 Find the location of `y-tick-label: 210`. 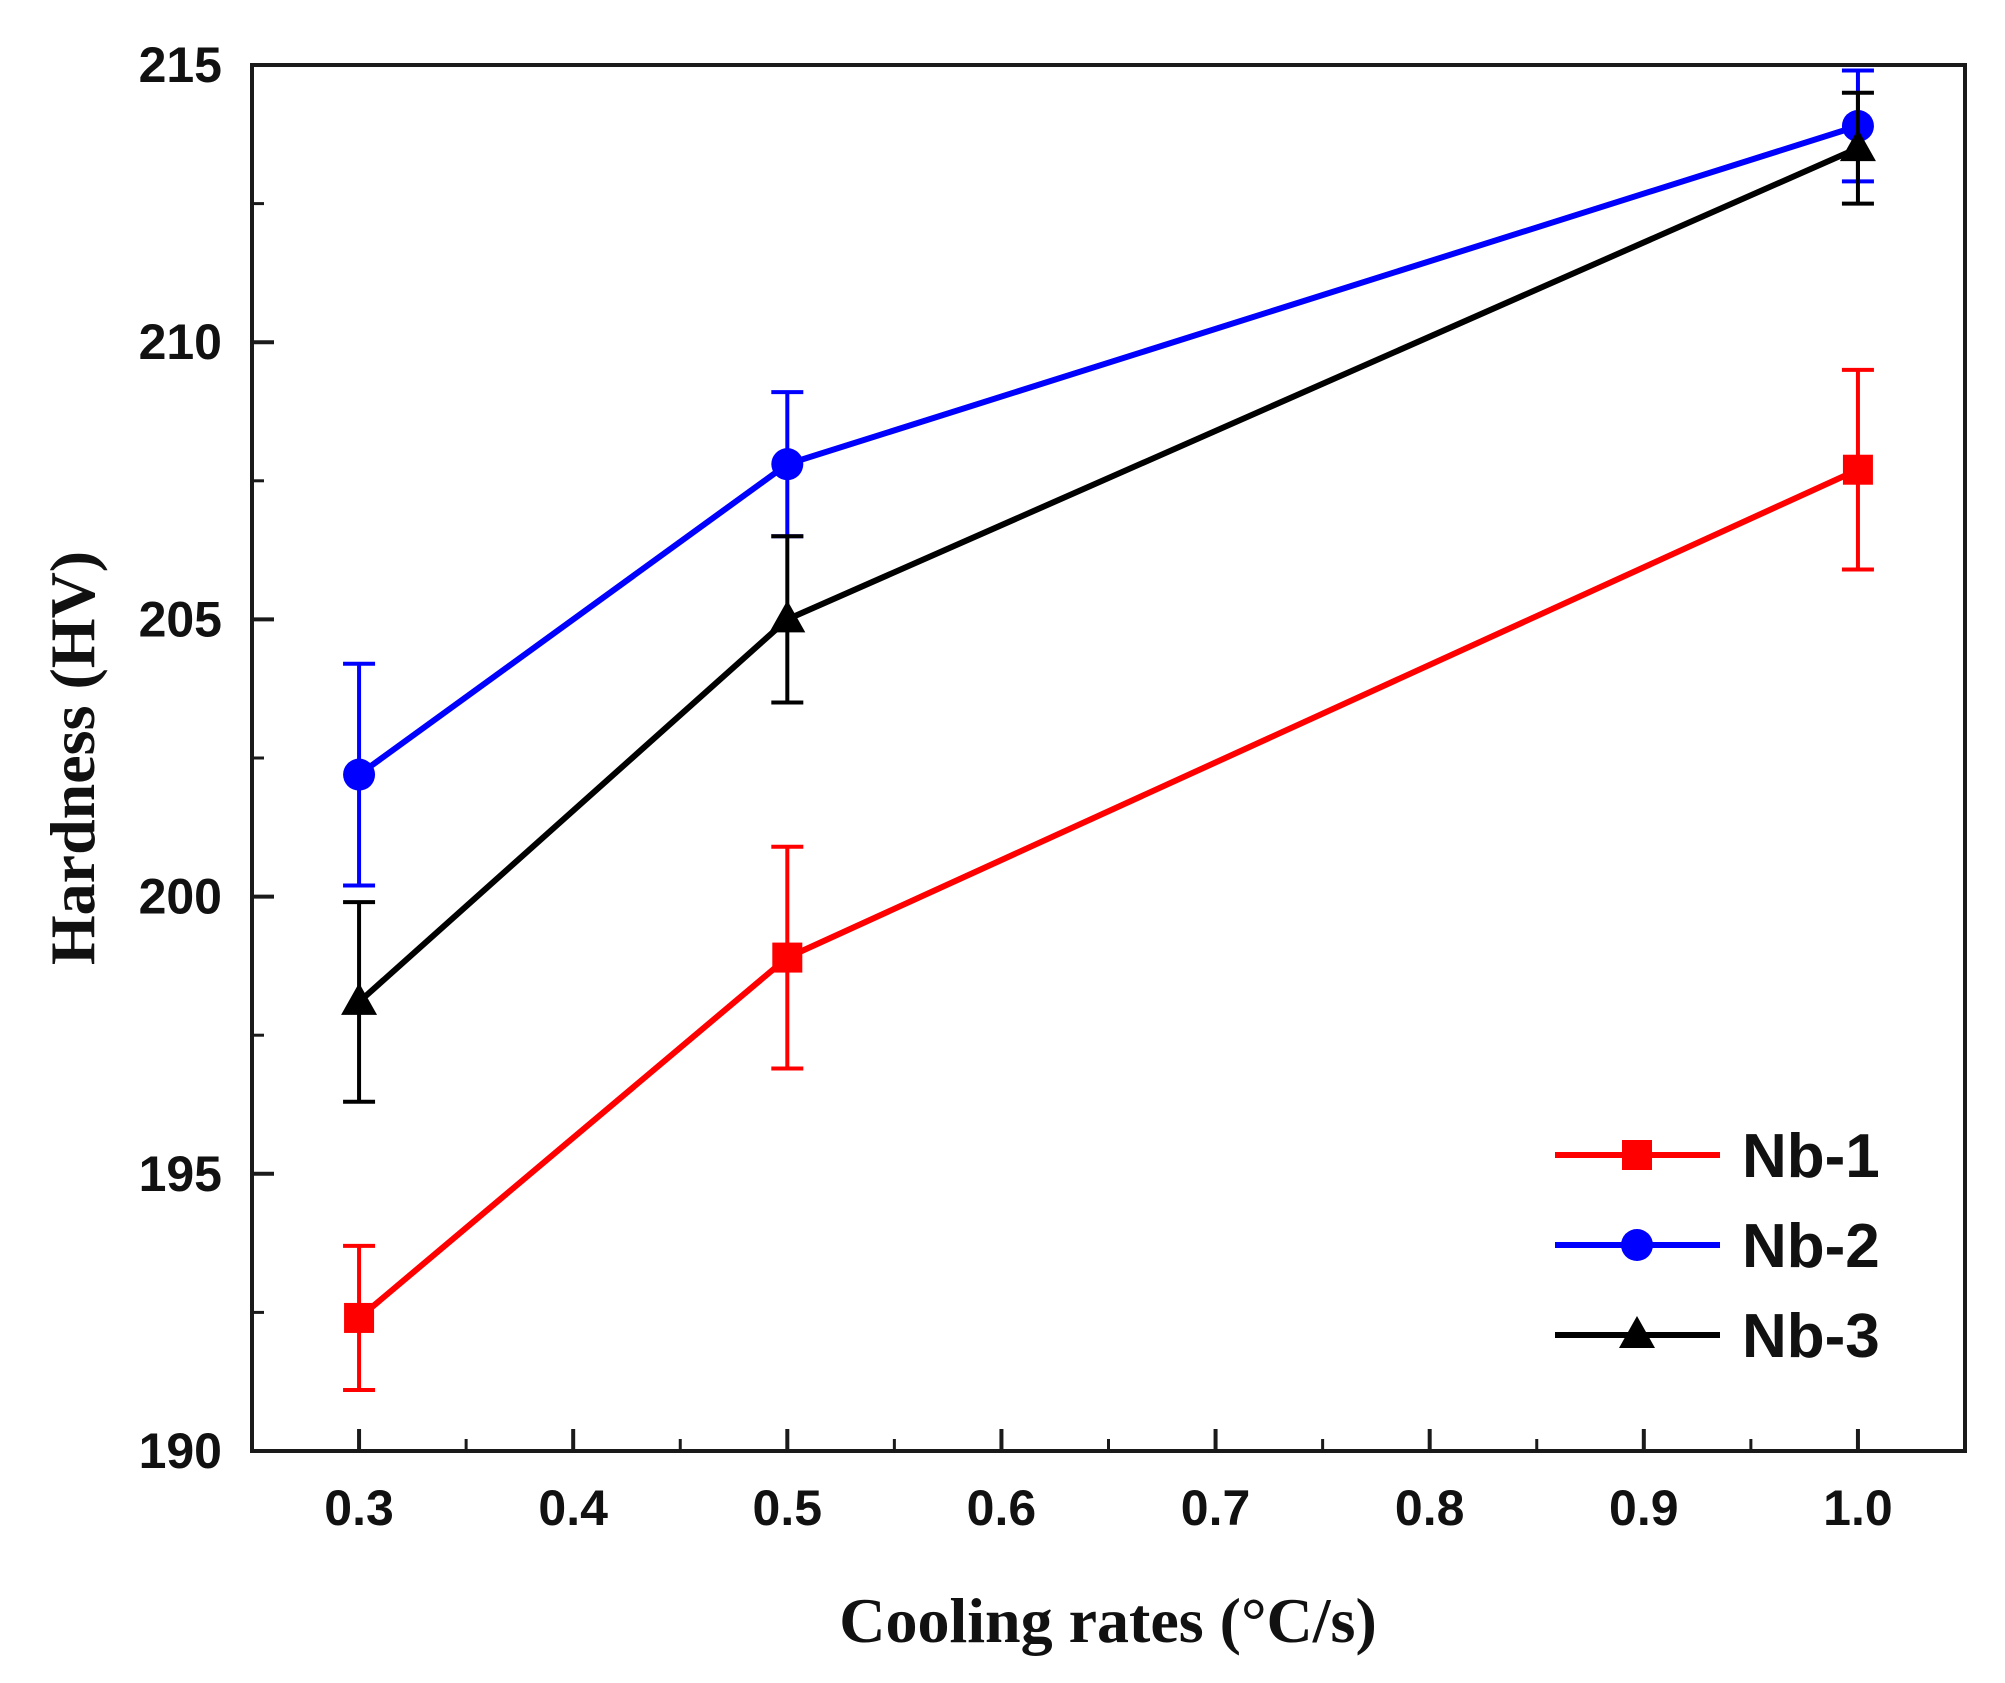

y-tick-label: 210 is located at coordinates (180, 342).